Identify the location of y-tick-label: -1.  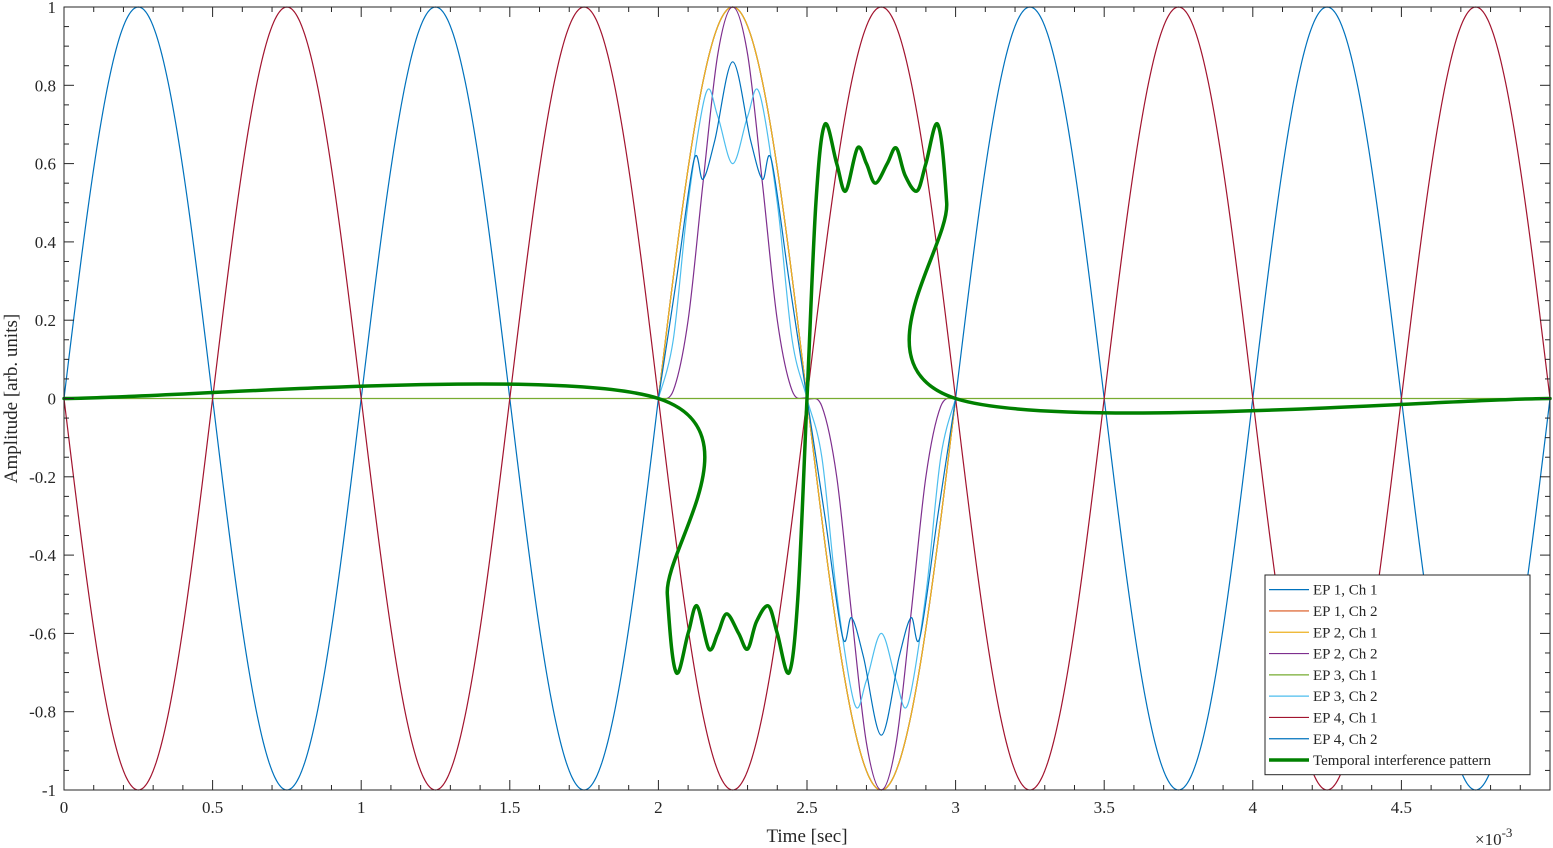
(49, 790).